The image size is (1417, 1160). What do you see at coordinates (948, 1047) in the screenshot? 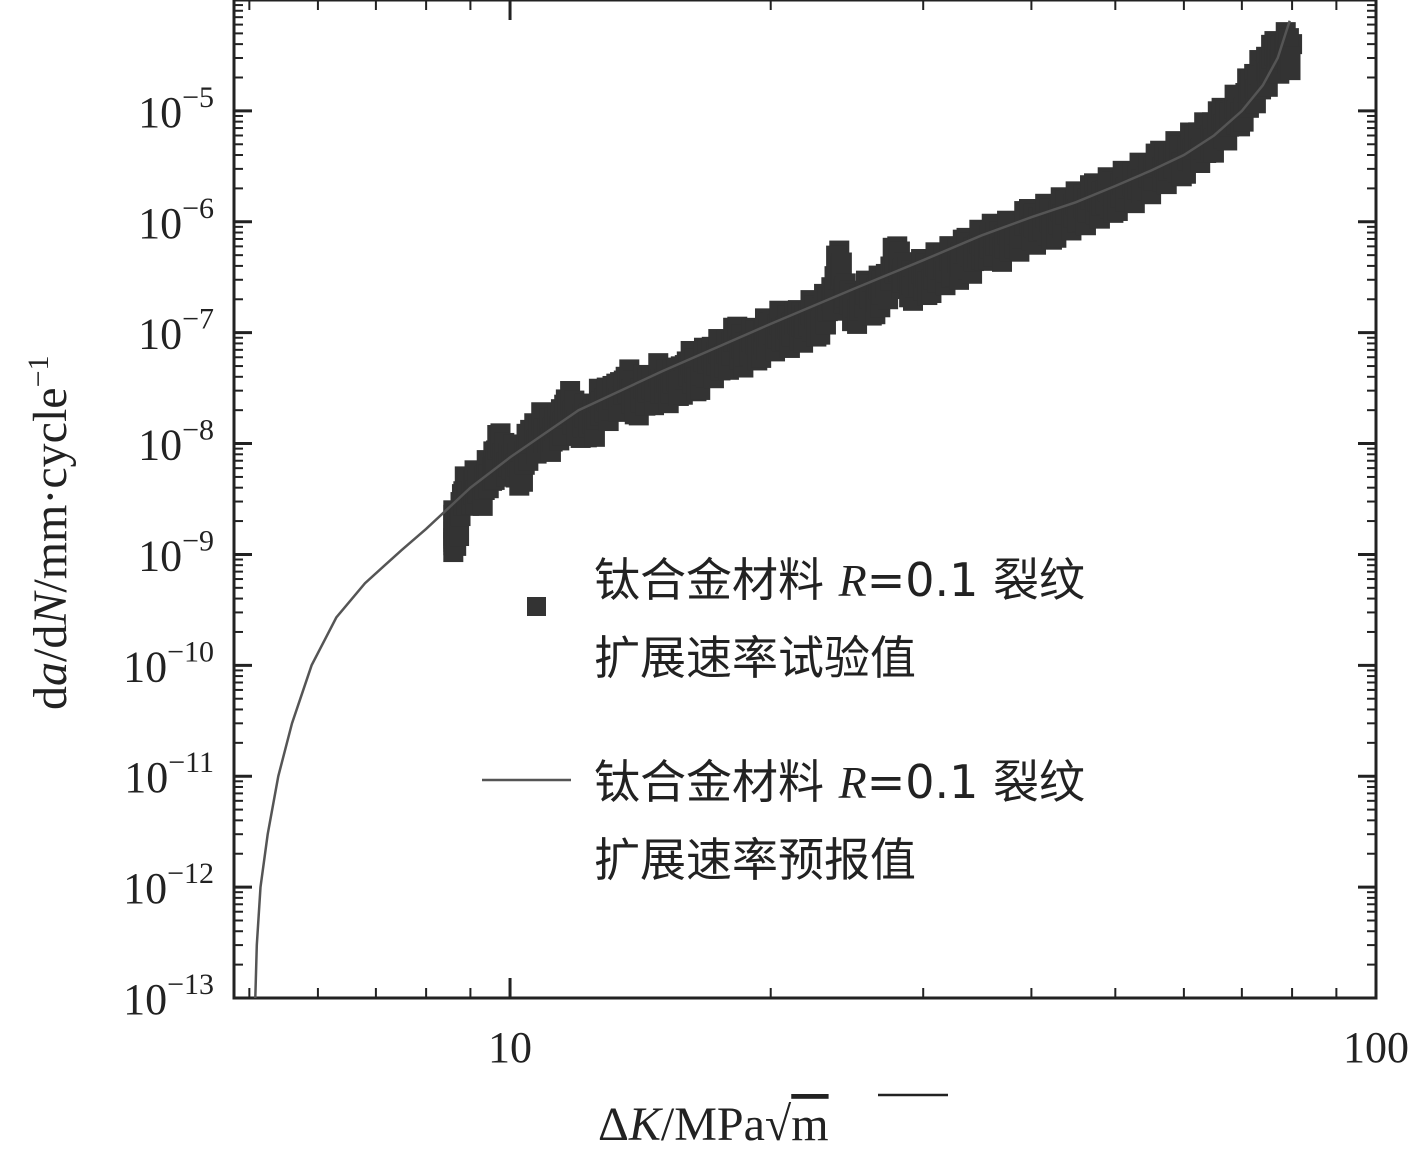
I see `x-axis-tick-labels: 10 100` at bounding box center [948, 1047].